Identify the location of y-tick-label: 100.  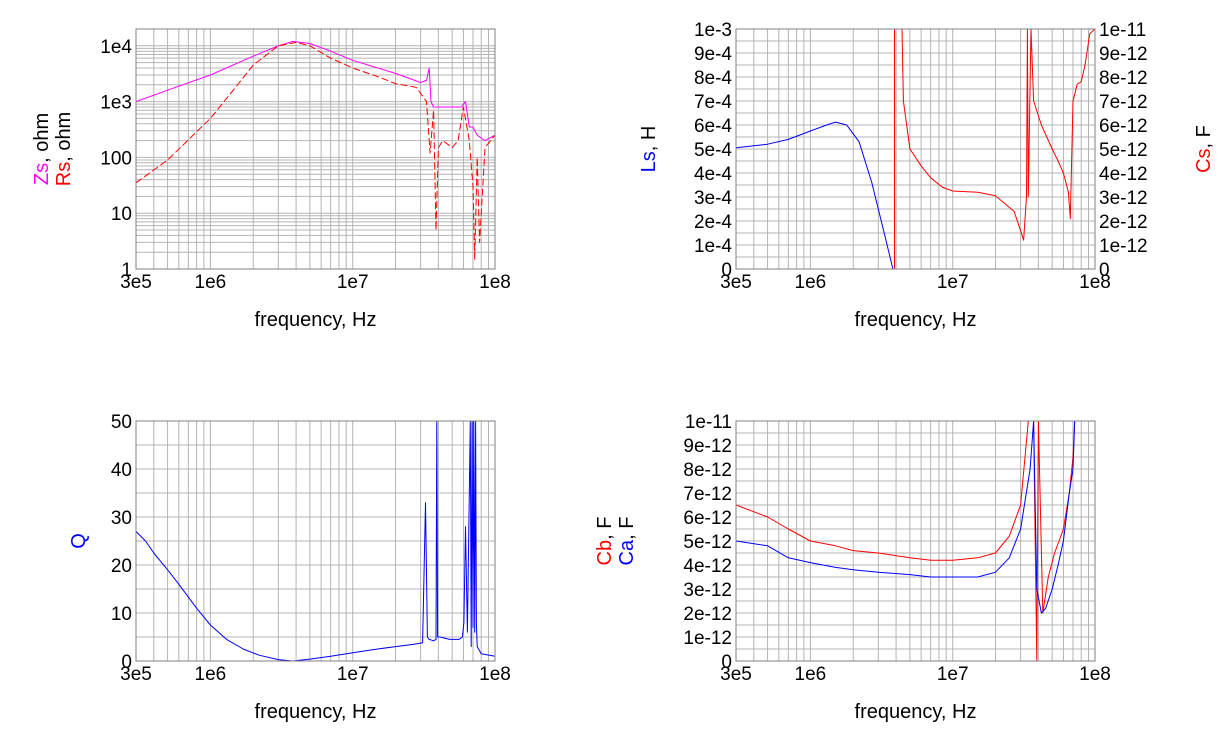
(116, 158).